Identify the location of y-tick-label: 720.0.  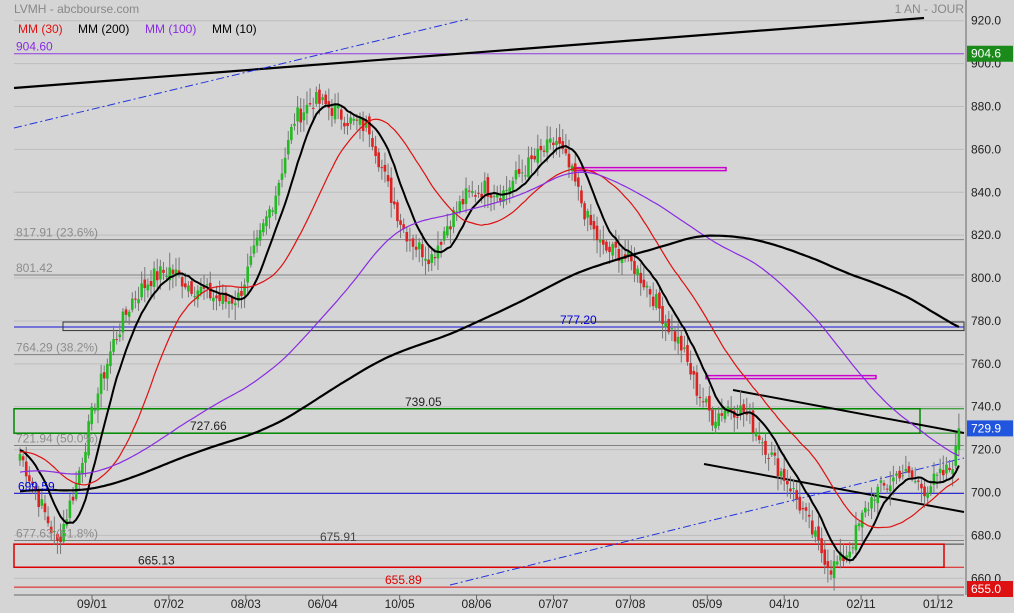
(986, 450).